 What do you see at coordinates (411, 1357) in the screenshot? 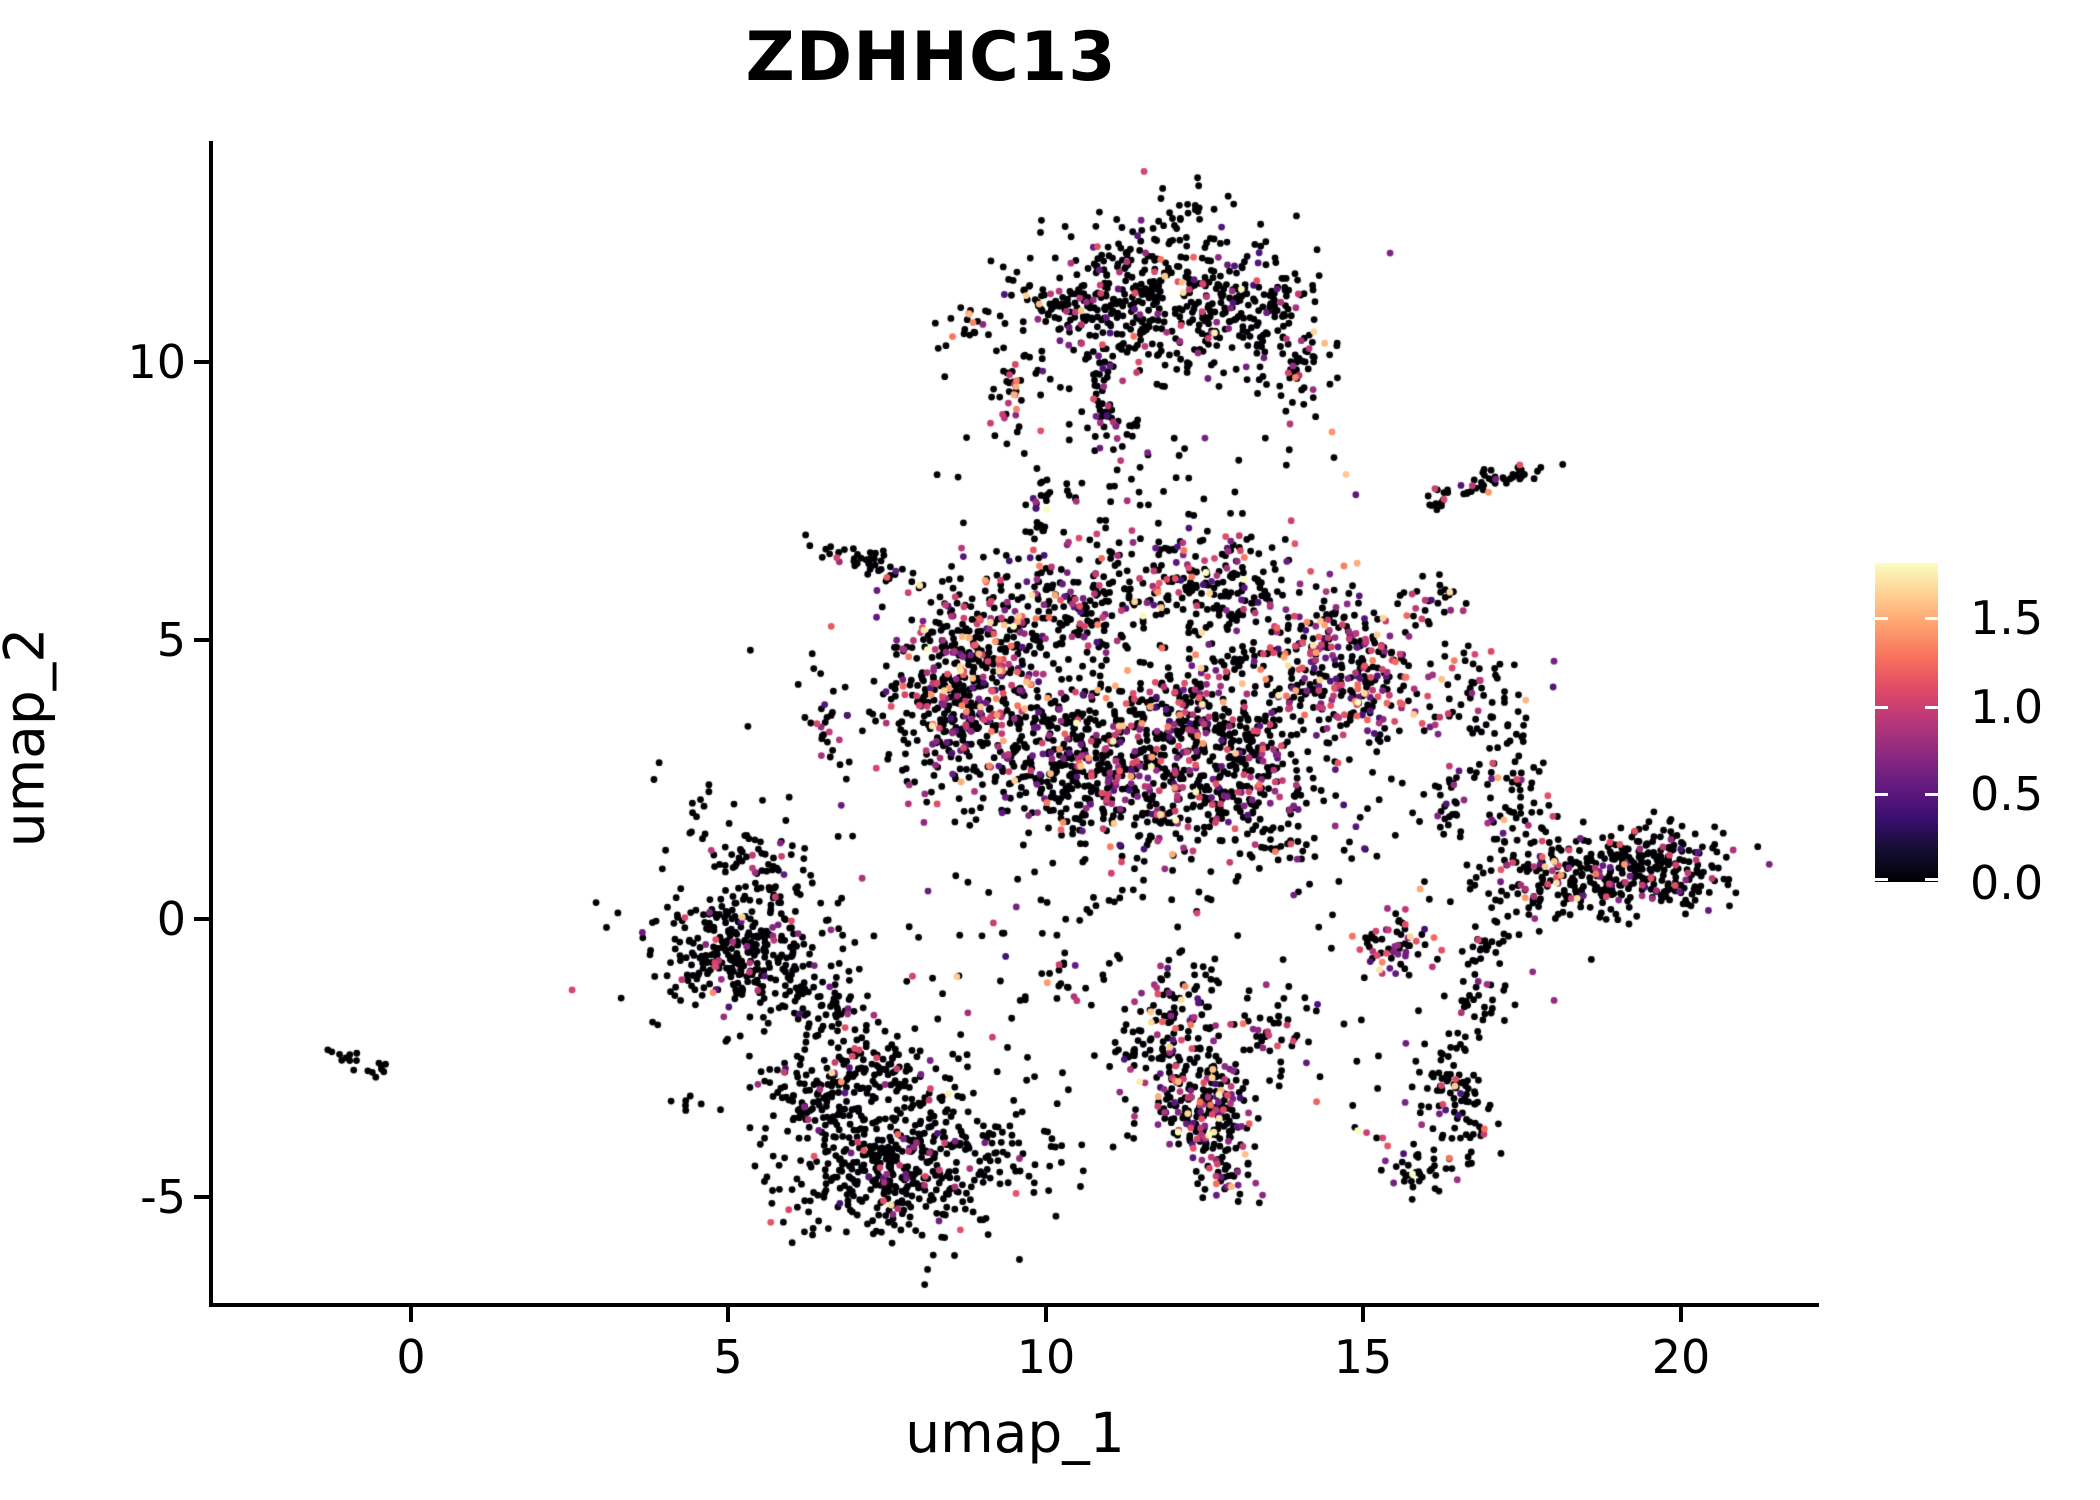
I see `x-tick-label: 0` at bounding box center [411, 1357].